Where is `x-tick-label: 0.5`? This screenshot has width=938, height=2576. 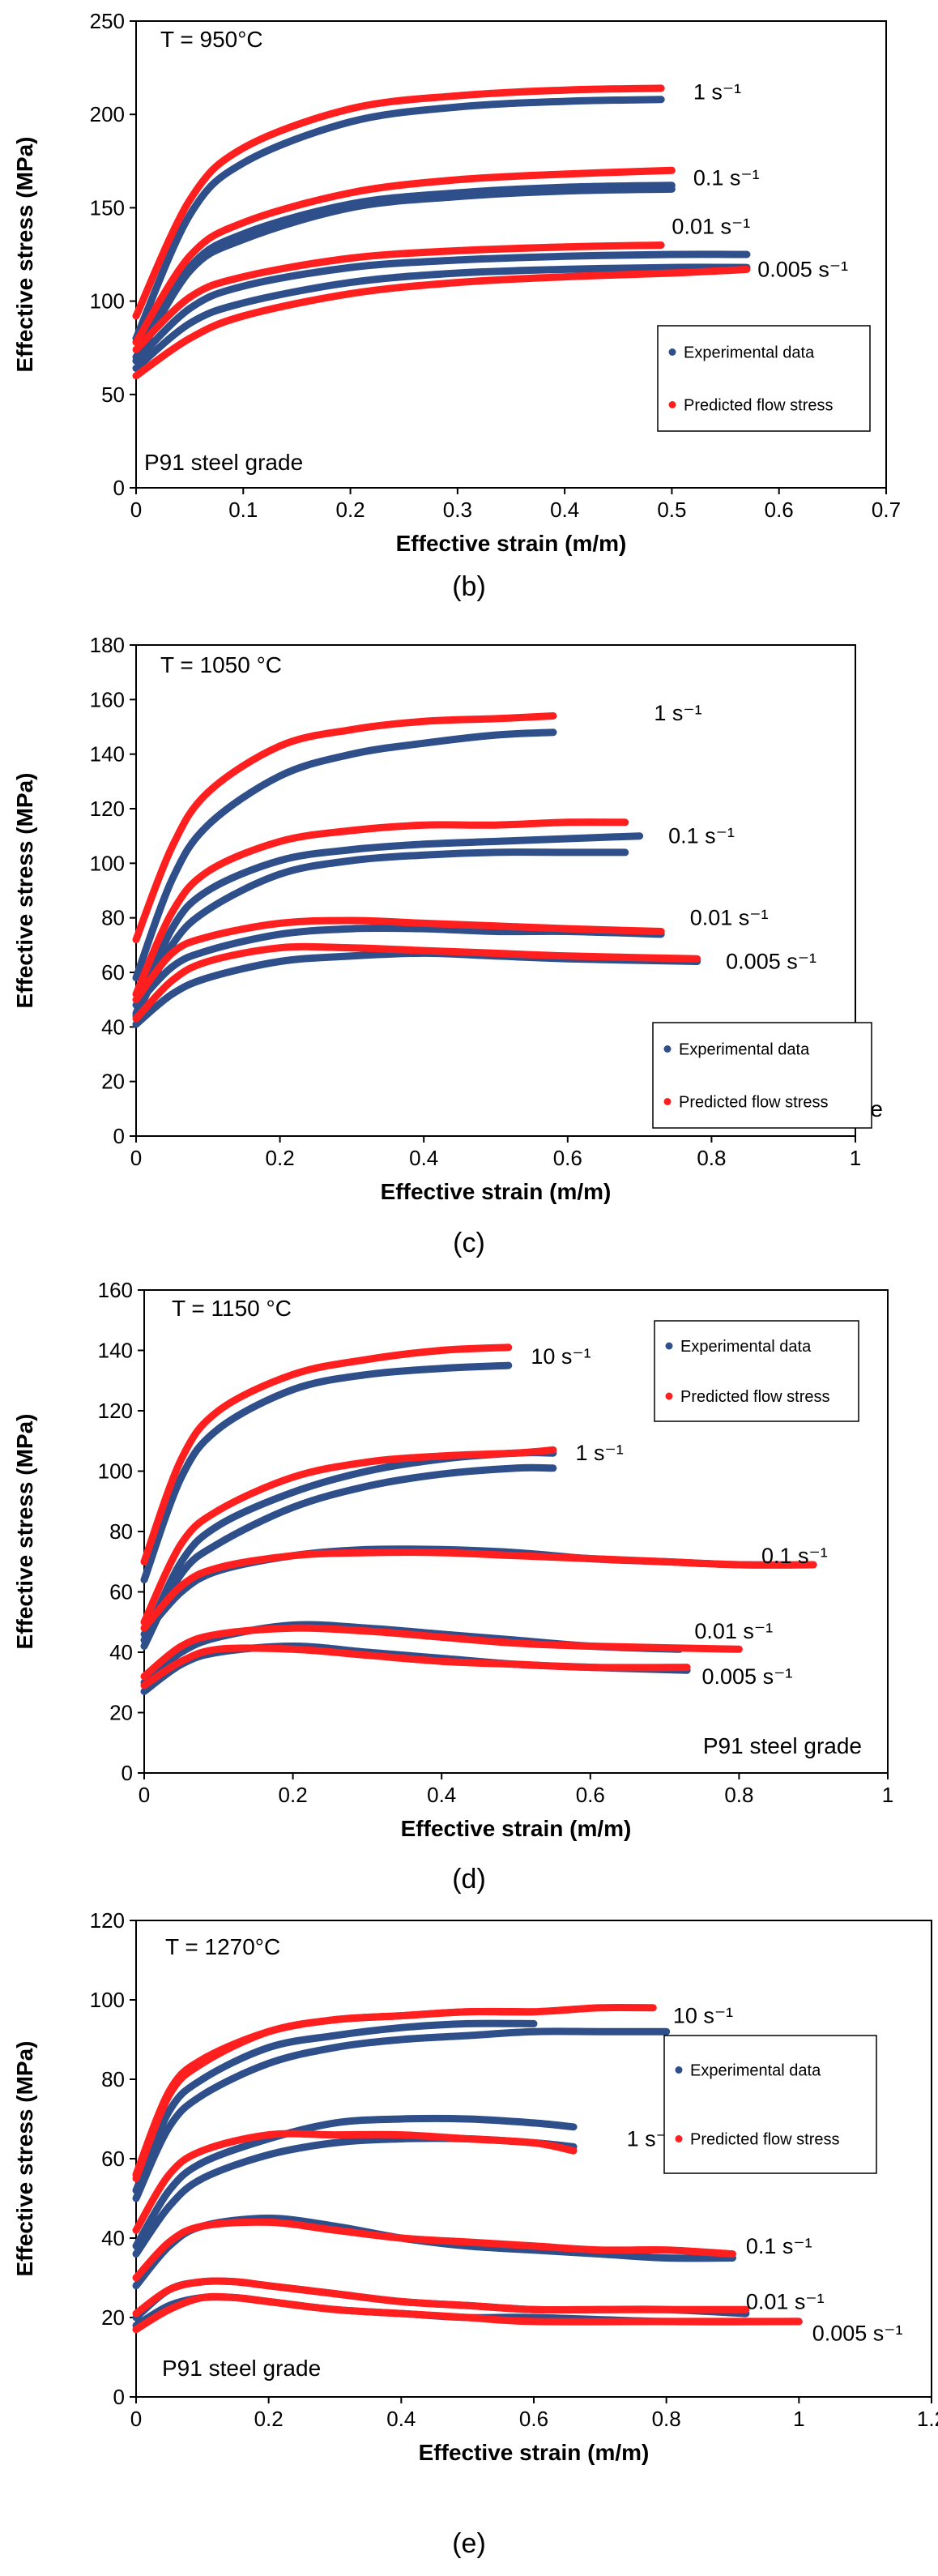
x-tick-label: 0.5 is located at coordinates (671, 510).